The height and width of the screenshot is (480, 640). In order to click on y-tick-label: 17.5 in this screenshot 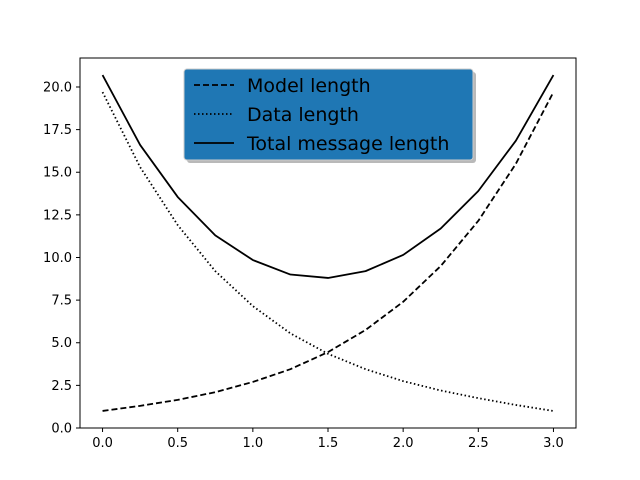, I will do `click(57, 130)`.